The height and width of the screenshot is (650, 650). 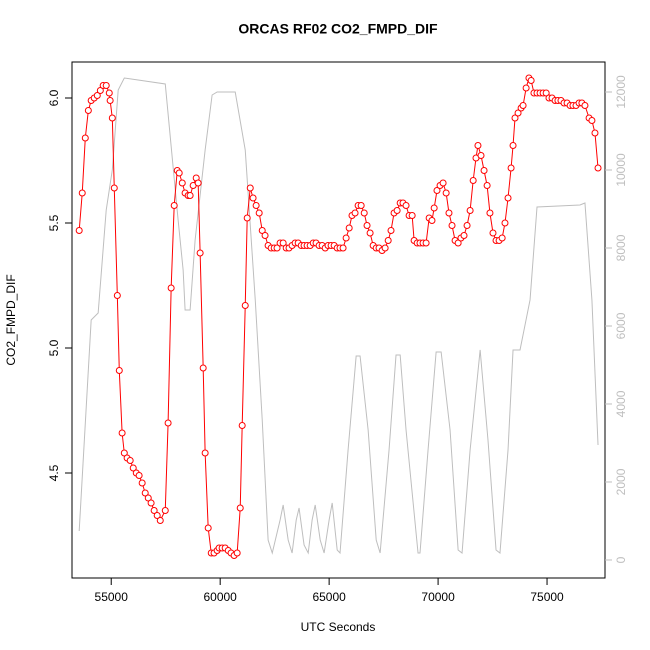 I want to click on y2-tick-label: 12000, so click(x=621, y=92).